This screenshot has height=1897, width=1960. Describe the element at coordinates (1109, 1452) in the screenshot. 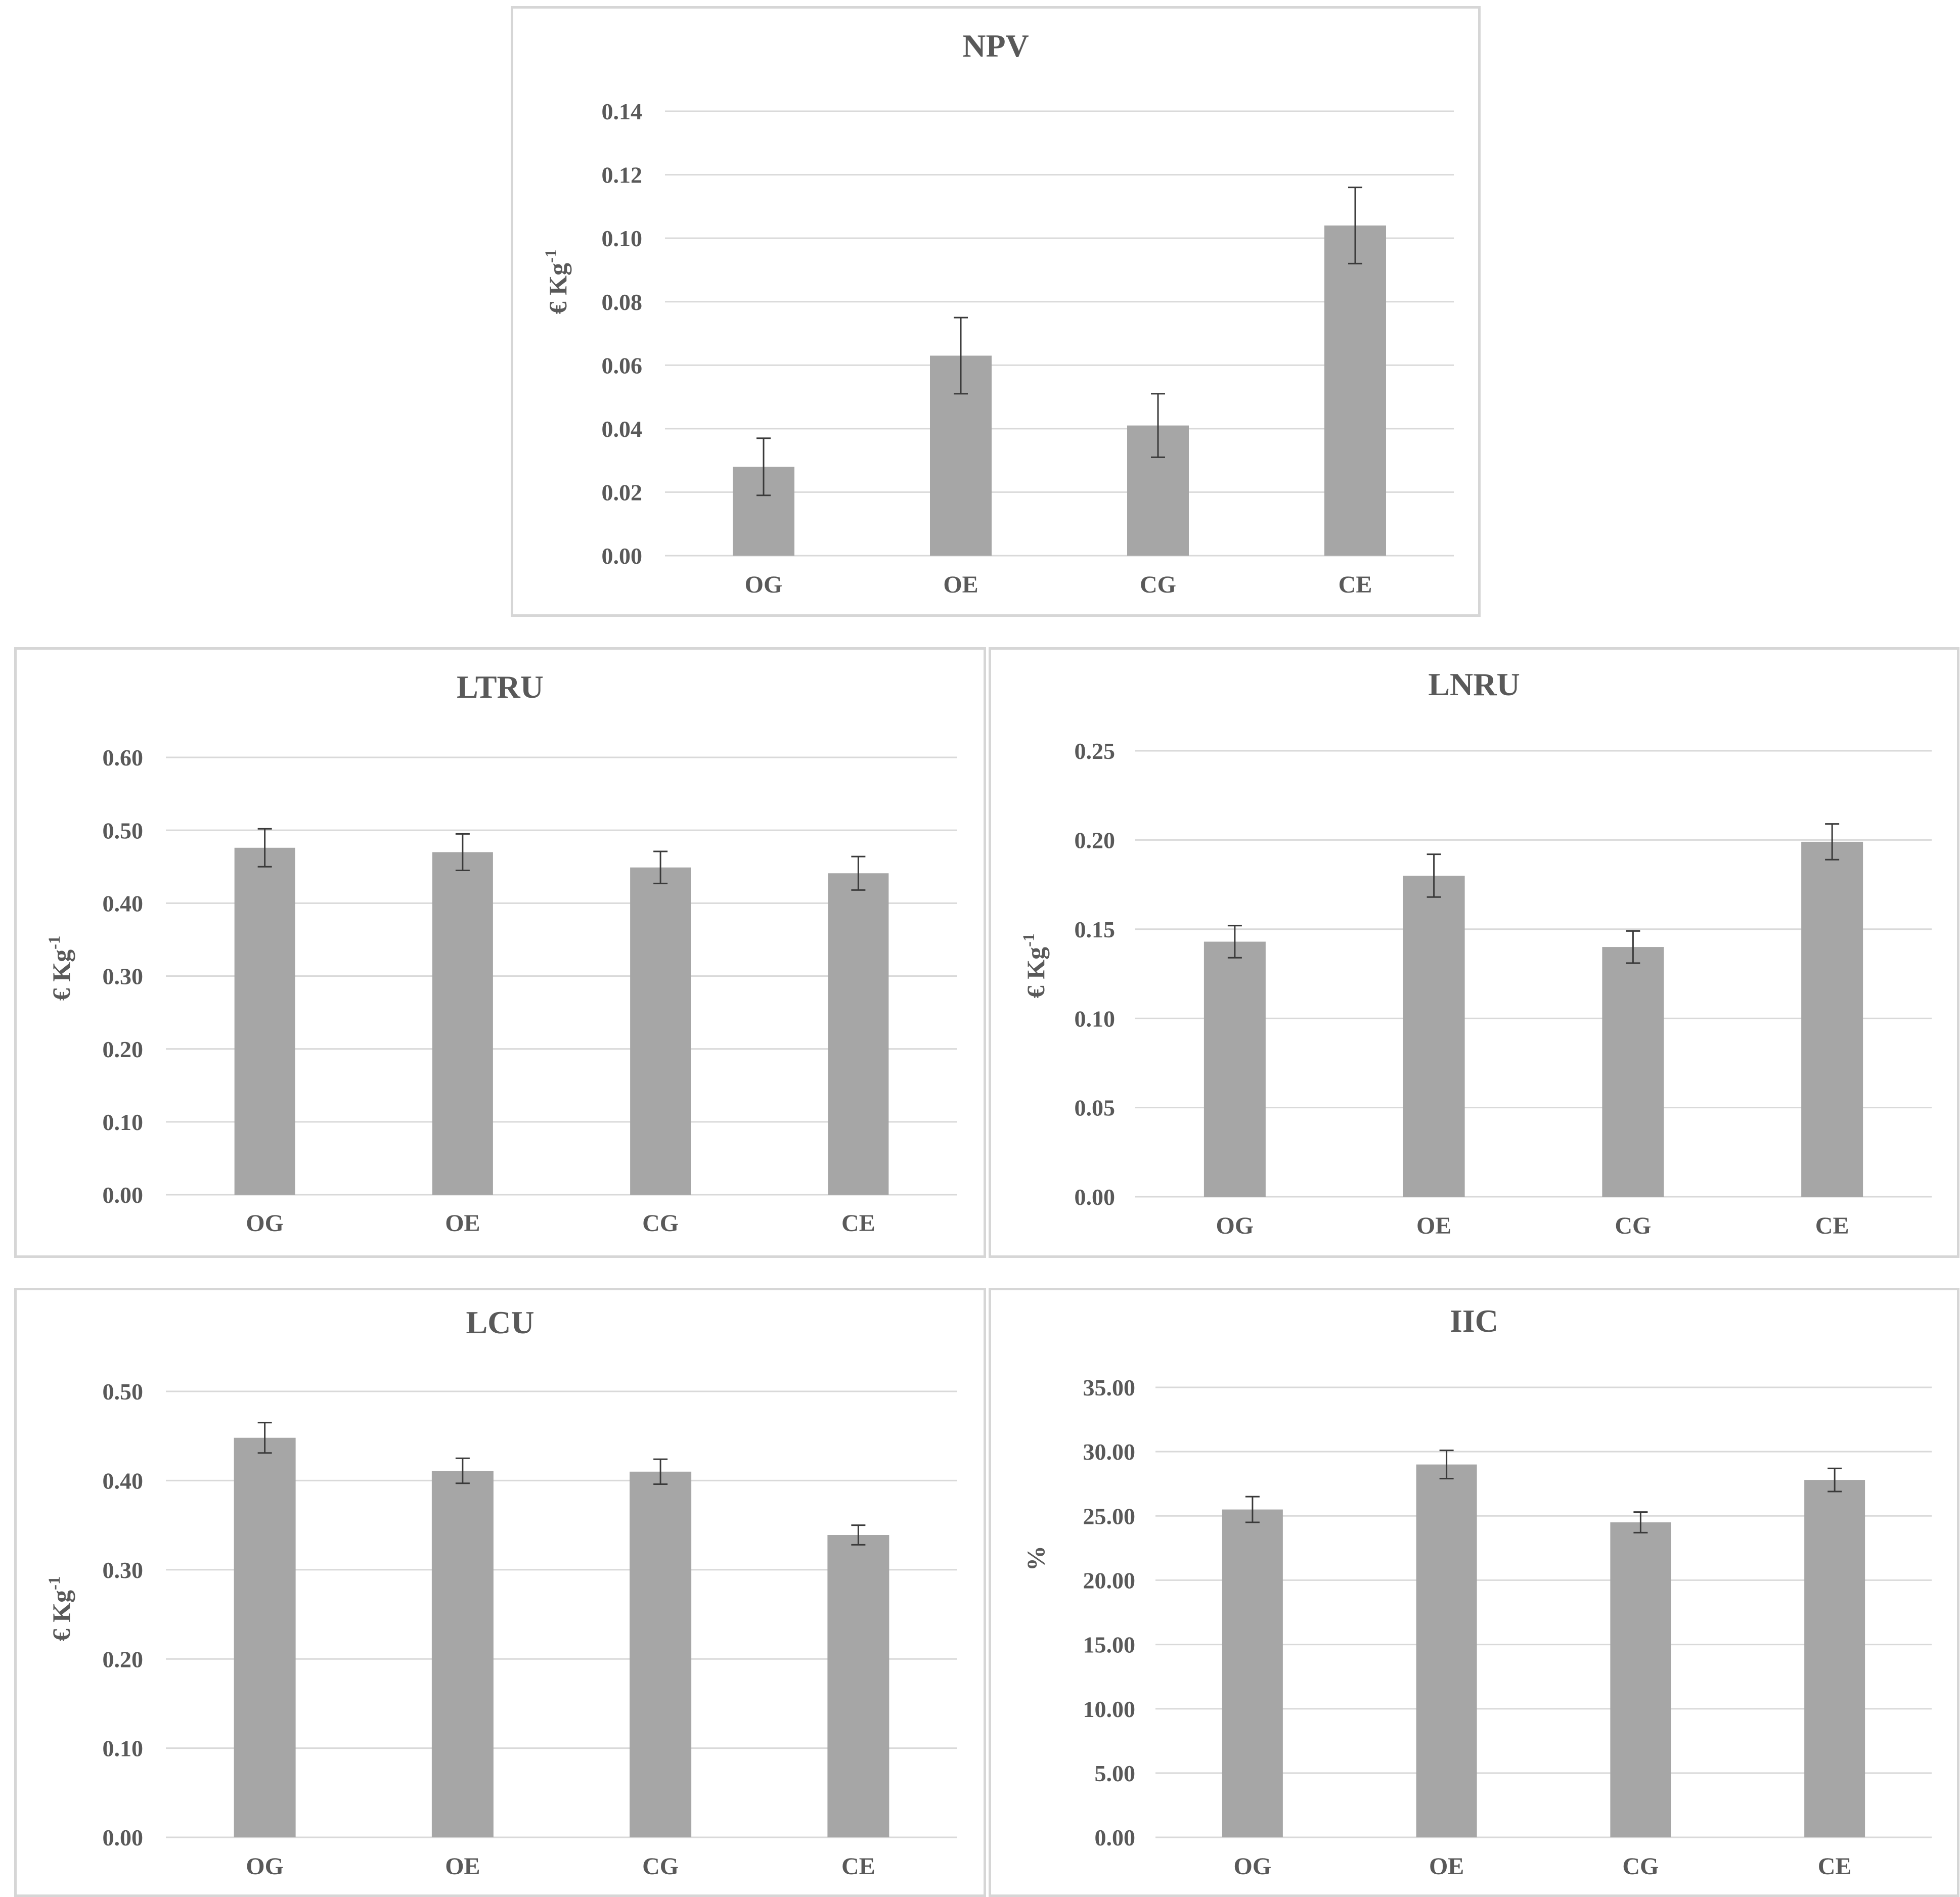

I see `y-tick-label: 30.00` at that location.